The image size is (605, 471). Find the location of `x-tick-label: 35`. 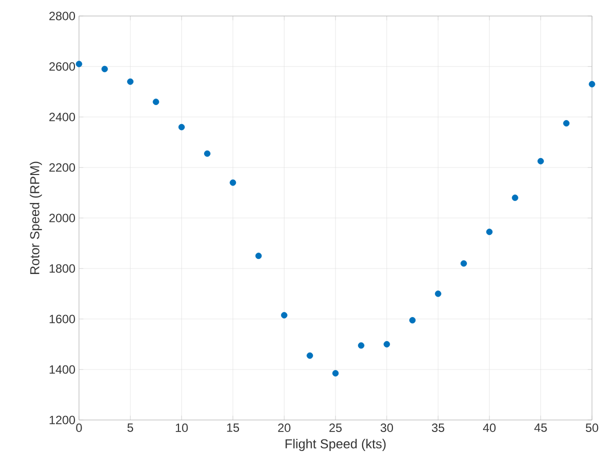

x-tick-label: 35 is located at coordinates (438, 428).